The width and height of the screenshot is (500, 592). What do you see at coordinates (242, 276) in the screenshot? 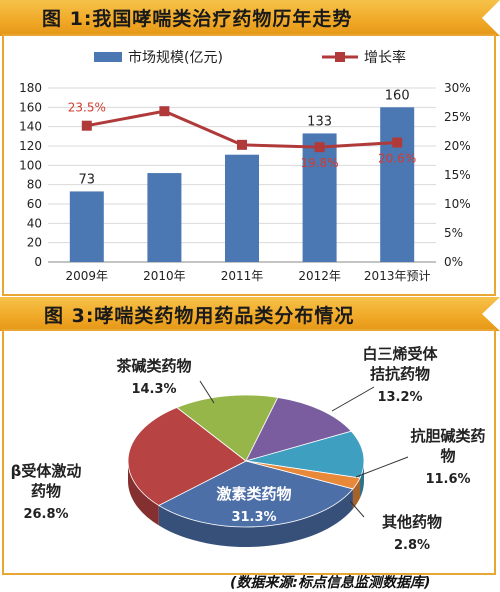
I see `x-tick-label: 2011年` at bounding box center [242, 276].